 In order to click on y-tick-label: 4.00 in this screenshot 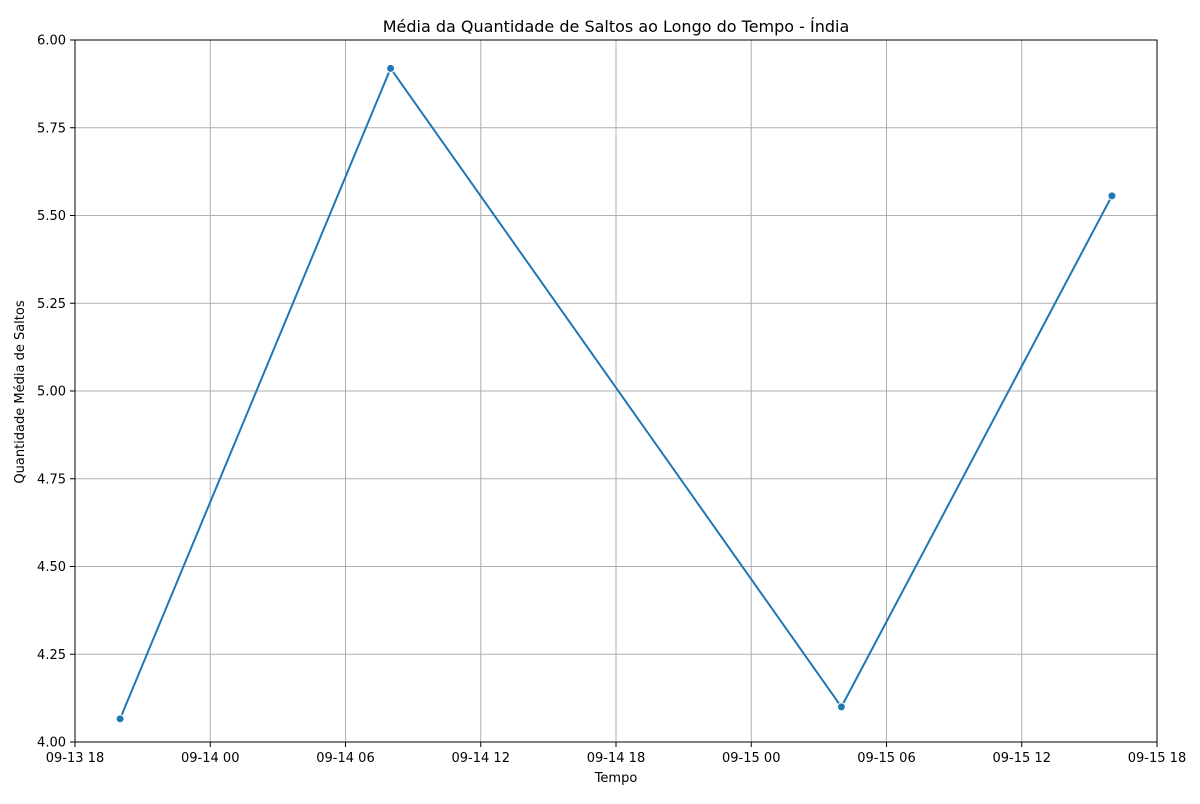, I will do `click(51, 743)`.